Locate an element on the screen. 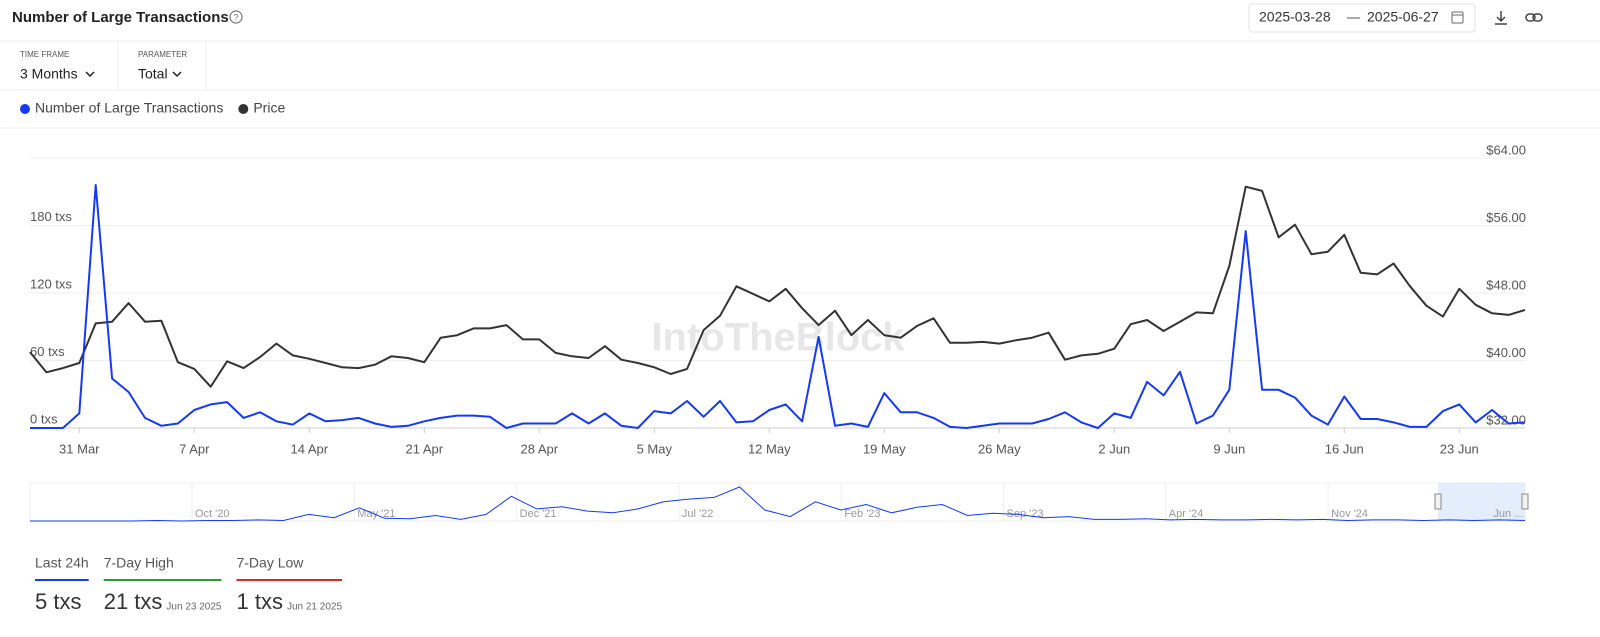 The image size is (1600, 637). y-tick-label: 180 txs is located at coordinates (51, 216).